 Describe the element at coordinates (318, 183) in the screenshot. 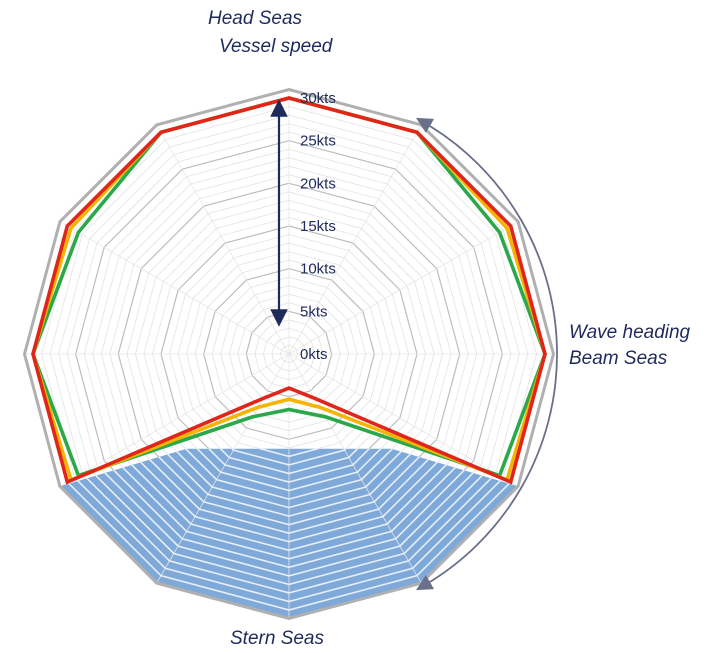

I see `tick-label: 20kts` at that location.